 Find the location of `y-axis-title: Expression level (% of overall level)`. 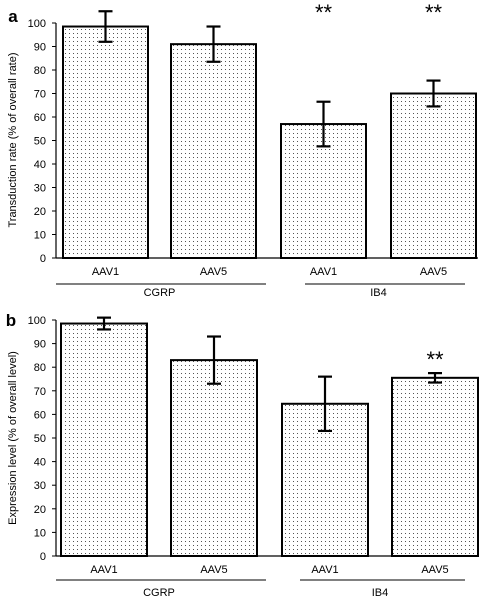

y-axis-title: Expression level (% of overall level) is located at coordinates (13, 438).